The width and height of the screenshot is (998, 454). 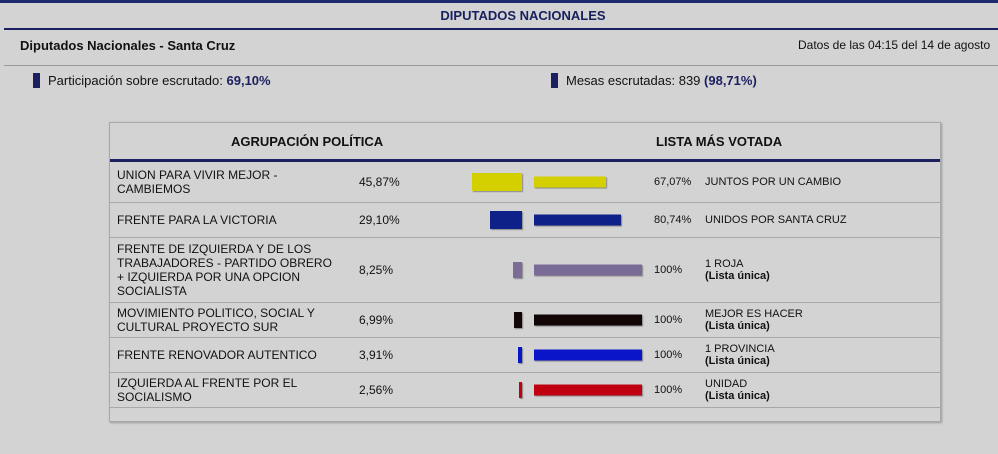 What do you see at coordinates (633, 80) in the screenshot?
I see `tables-label: Mesas escrutadas: 839` at bounding box center [633, 80].